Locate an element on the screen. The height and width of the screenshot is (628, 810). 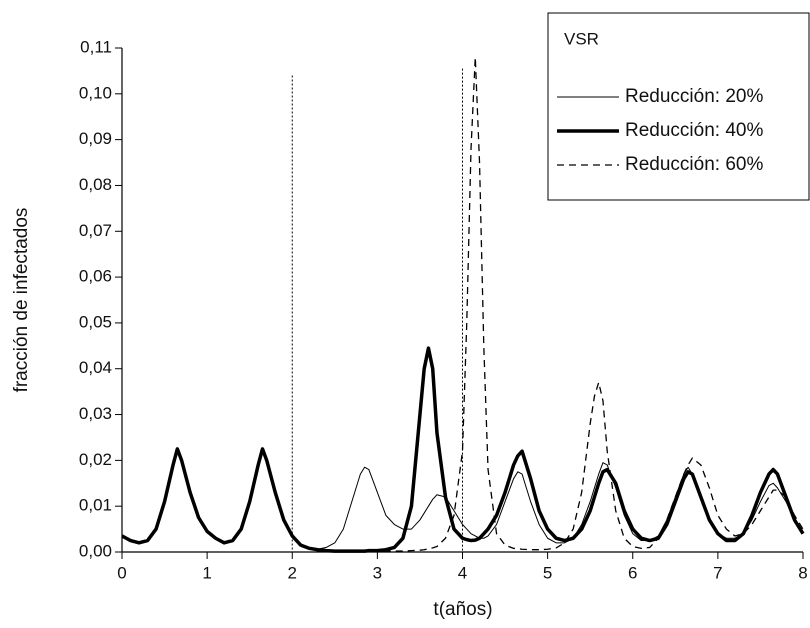
x-tick-label: 5 is located at coordinates (547, 572).